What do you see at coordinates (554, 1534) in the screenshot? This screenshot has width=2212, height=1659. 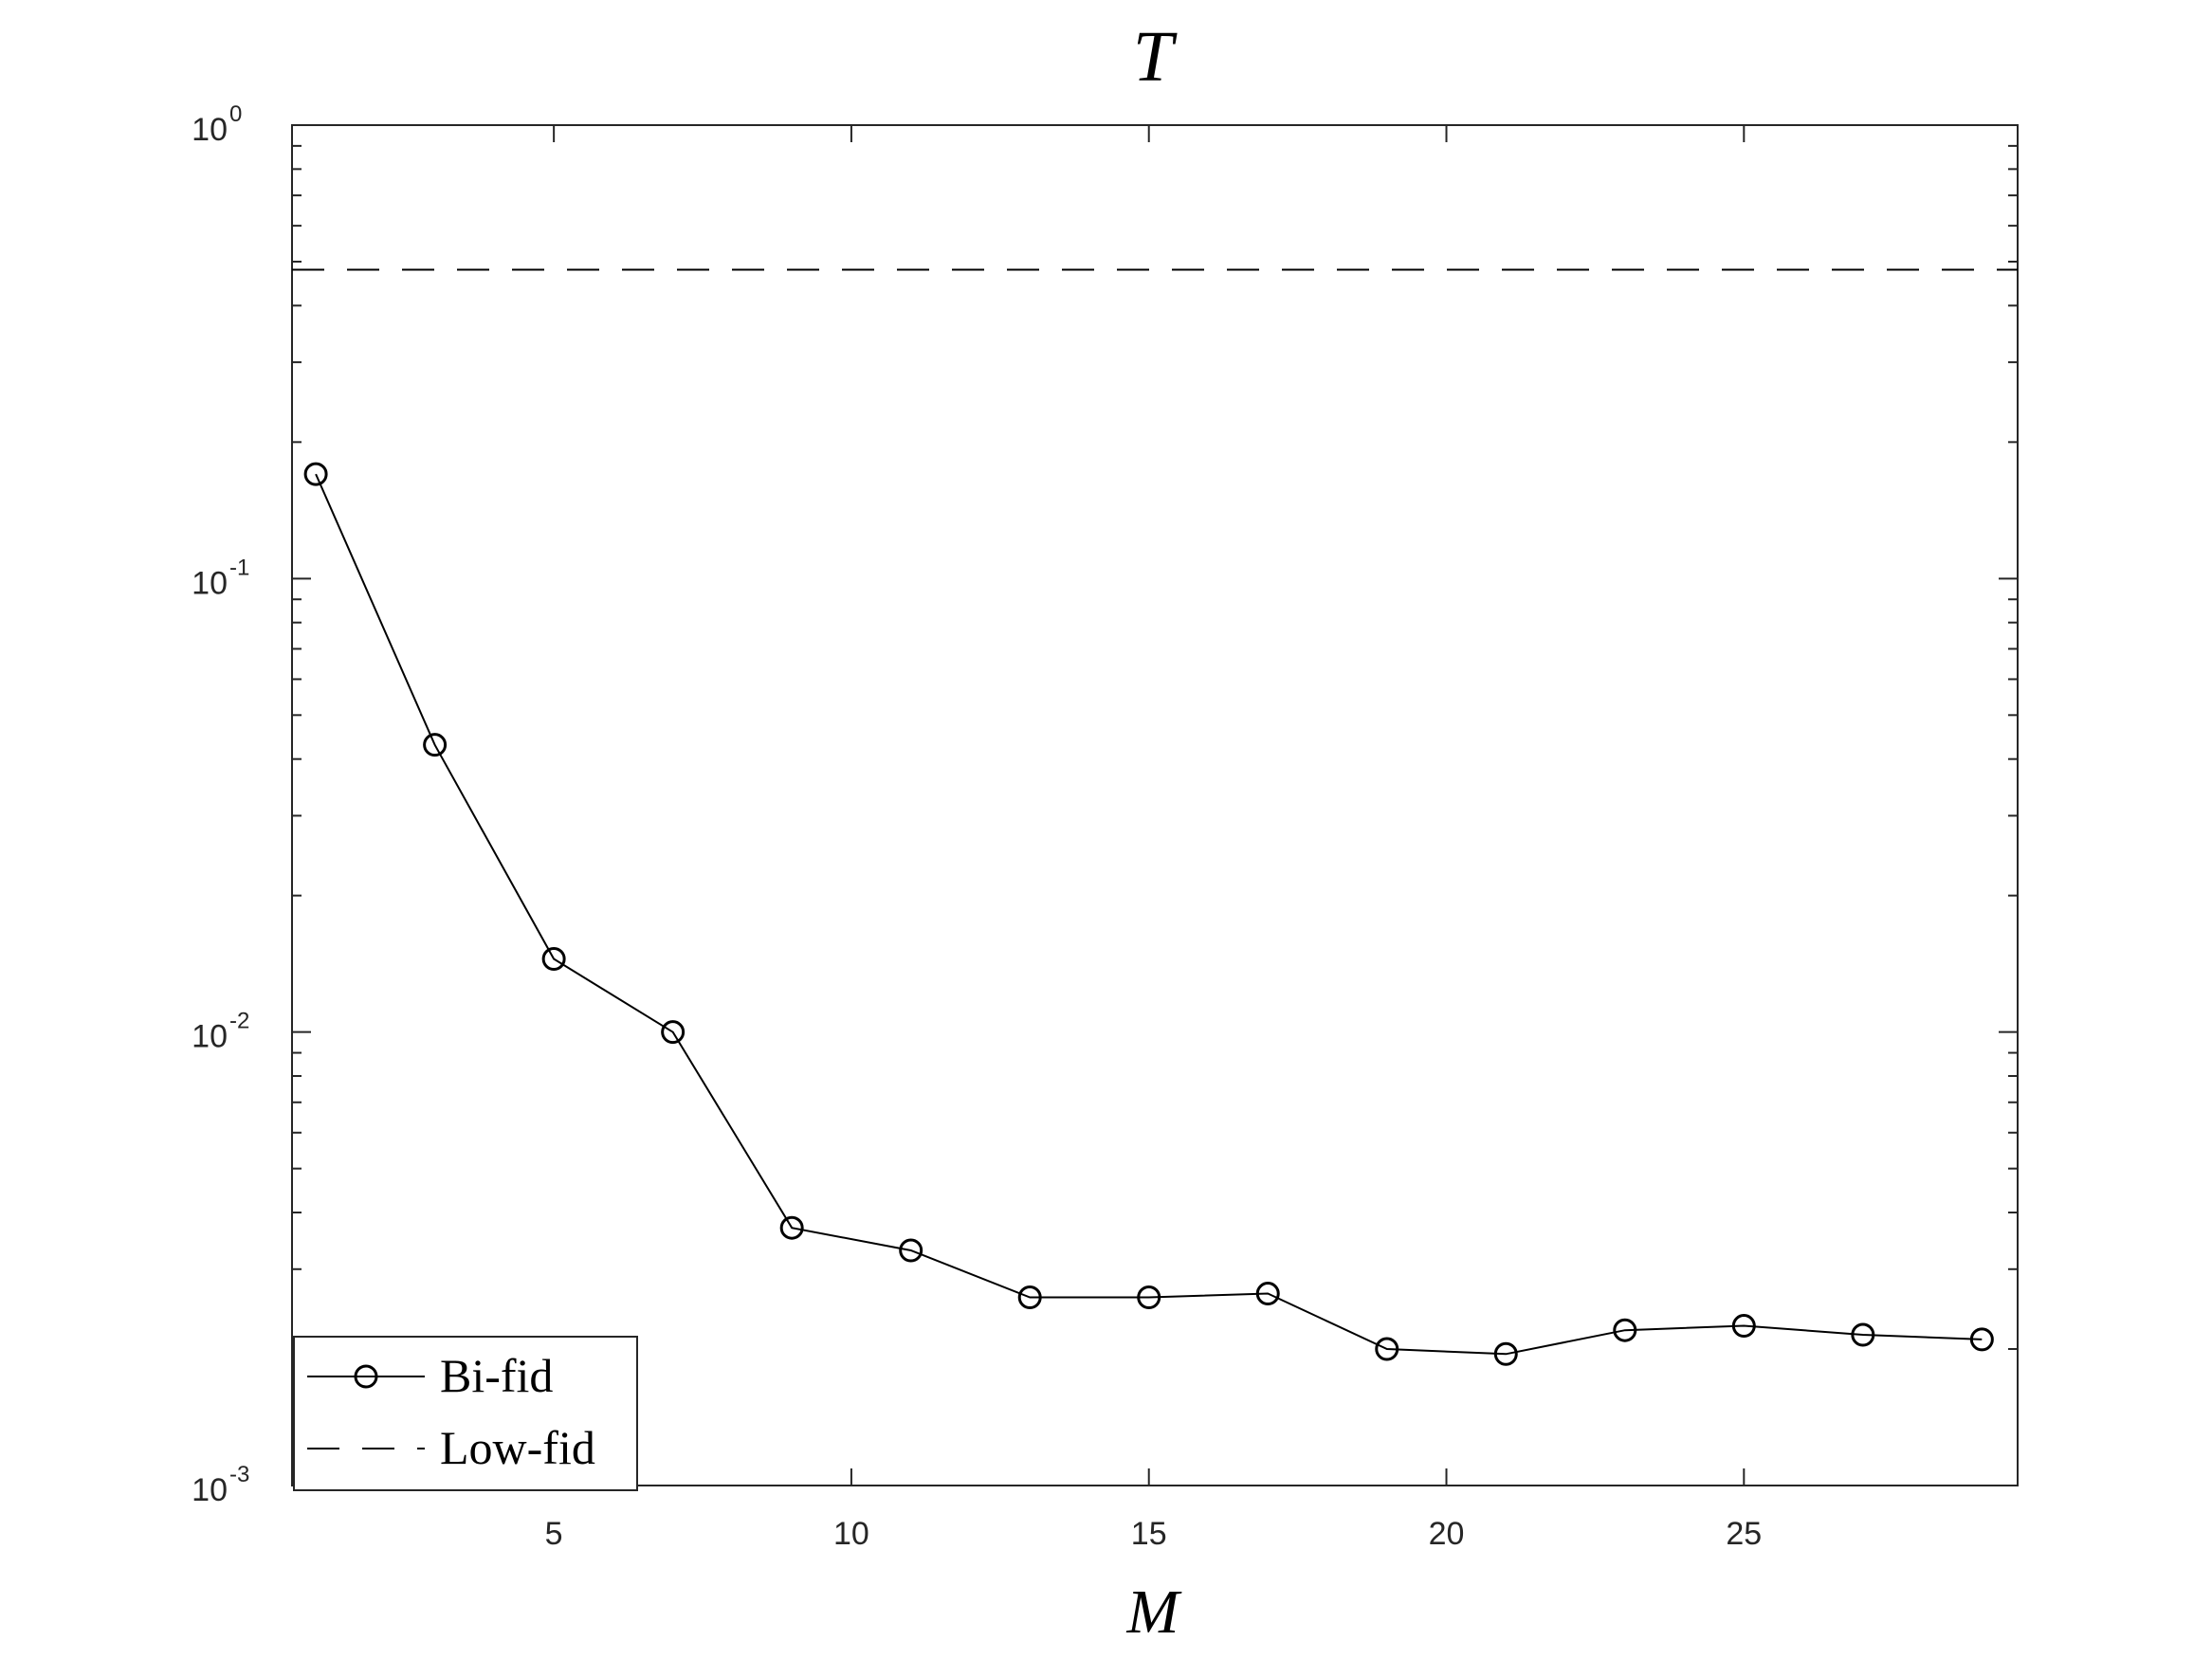 I see `x-tick-label: 5` at bounding box center [554, 1534].